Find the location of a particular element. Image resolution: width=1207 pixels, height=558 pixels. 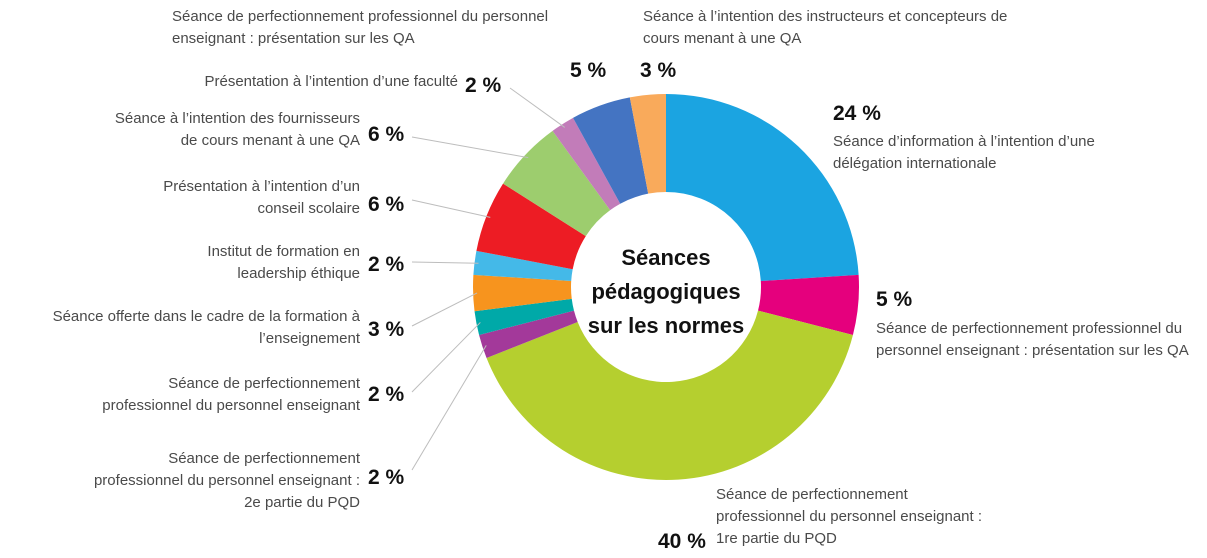

value-label: 40 % is located at coordinates (682, 541).